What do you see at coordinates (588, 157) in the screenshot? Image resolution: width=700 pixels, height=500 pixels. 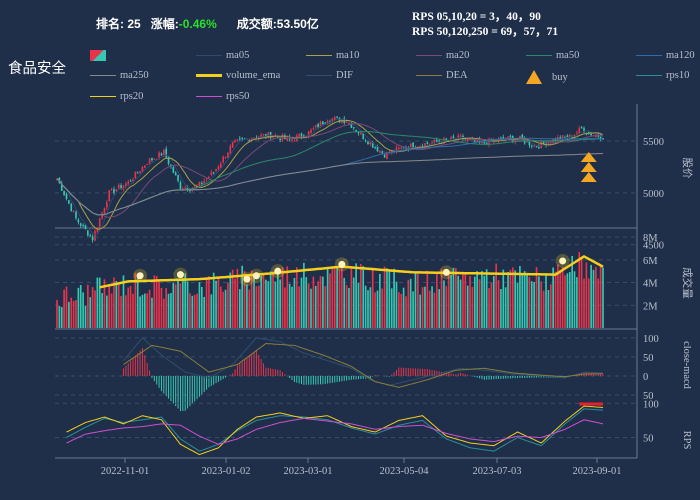 I see `buy-signal-marker` at bounding box center [588, 157].